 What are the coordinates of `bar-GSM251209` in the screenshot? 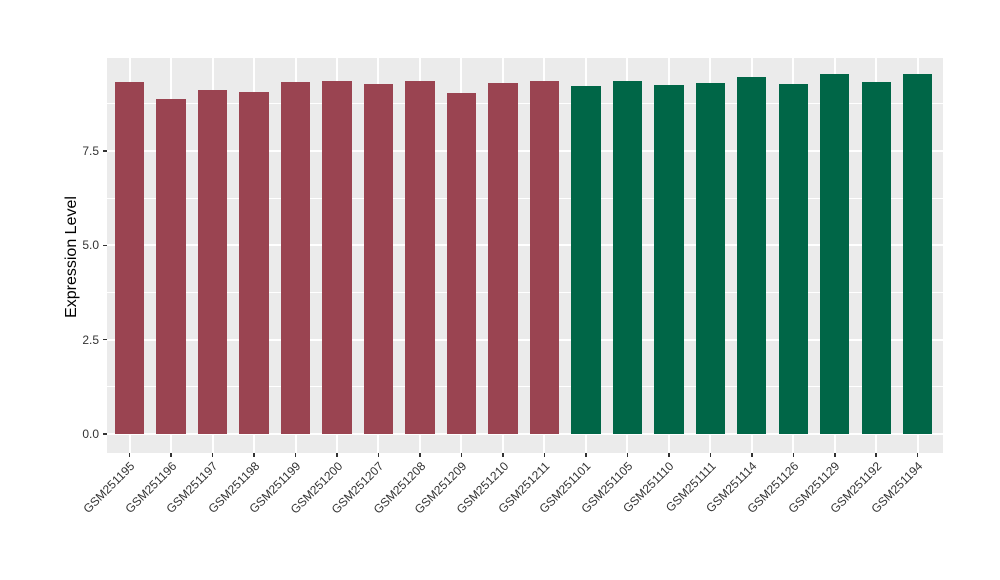 It's located at (461, 263).